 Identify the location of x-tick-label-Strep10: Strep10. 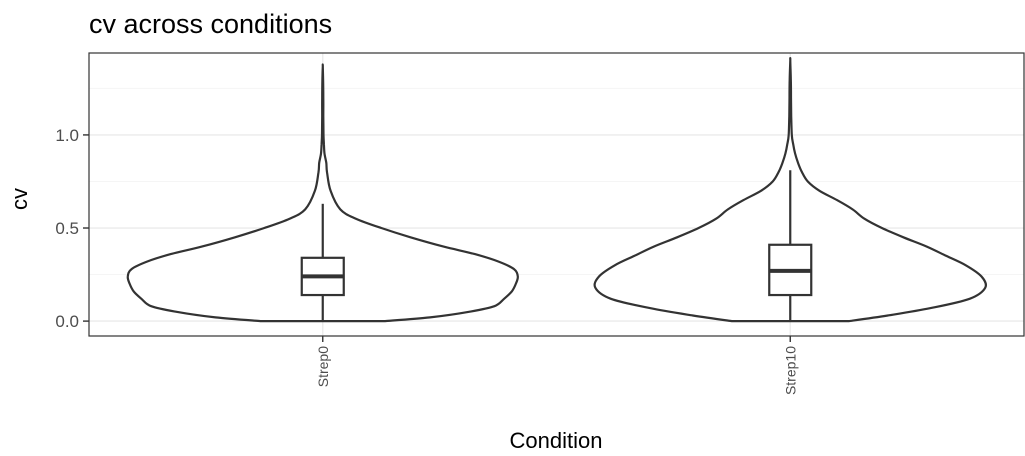
(790, 370).